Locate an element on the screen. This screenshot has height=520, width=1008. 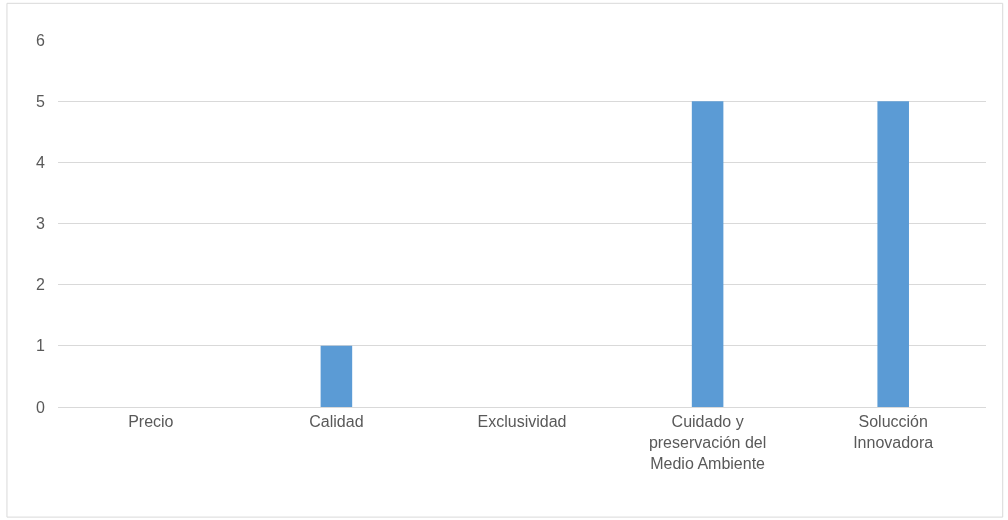
x-tick-label: Exclusividad is located at coordinates (522, 422).